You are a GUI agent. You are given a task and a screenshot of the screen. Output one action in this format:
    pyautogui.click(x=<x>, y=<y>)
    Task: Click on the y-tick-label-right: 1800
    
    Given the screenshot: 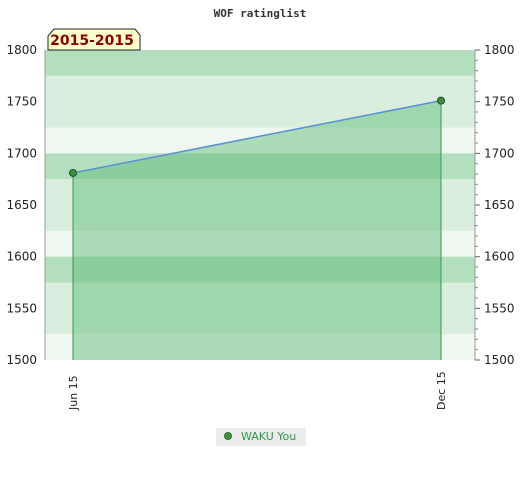 What is the action you would take?
    pyautogui.click(x=499, y=50)
    